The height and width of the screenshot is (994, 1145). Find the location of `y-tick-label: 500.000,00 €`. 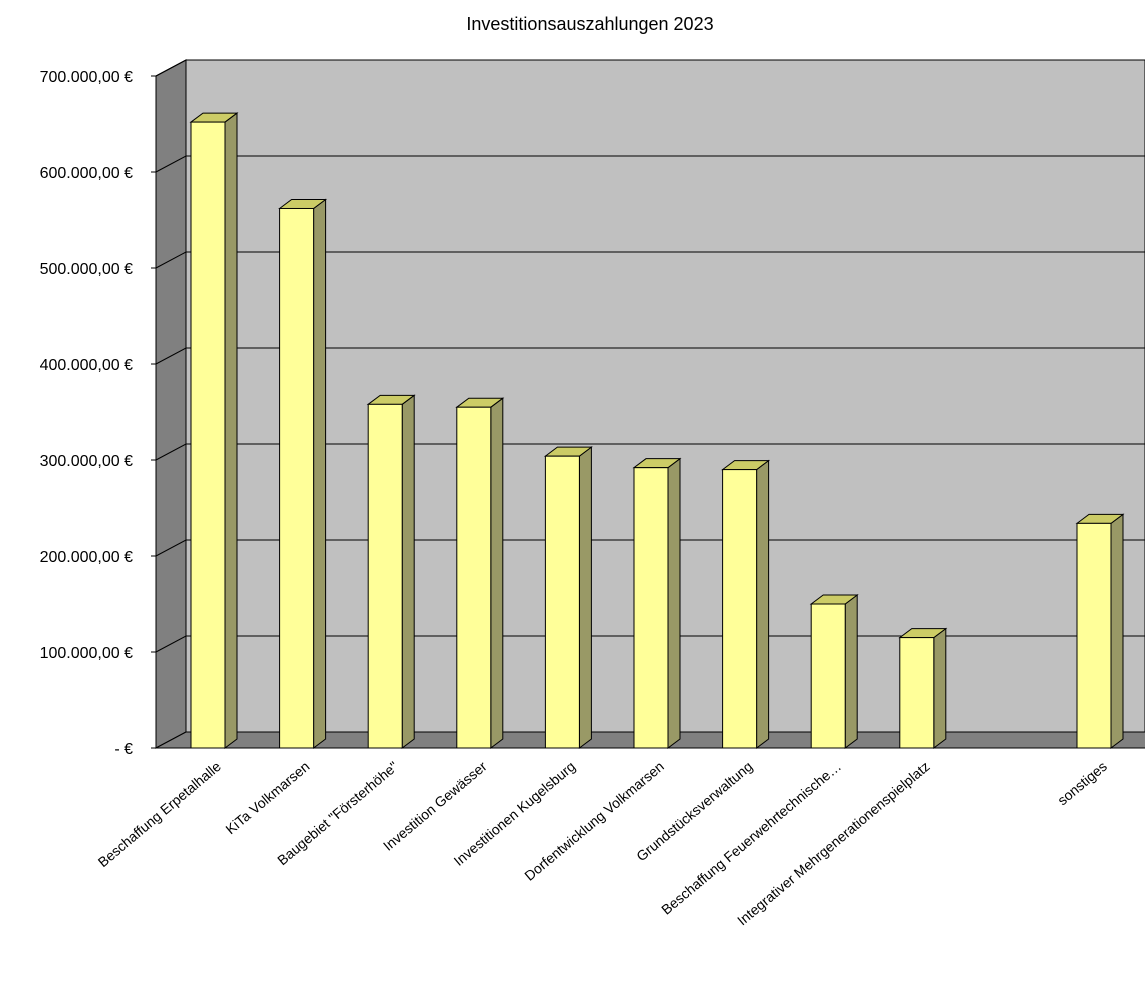

y-tick-label: 500.000,00 € is located at coordinates (87, 269).